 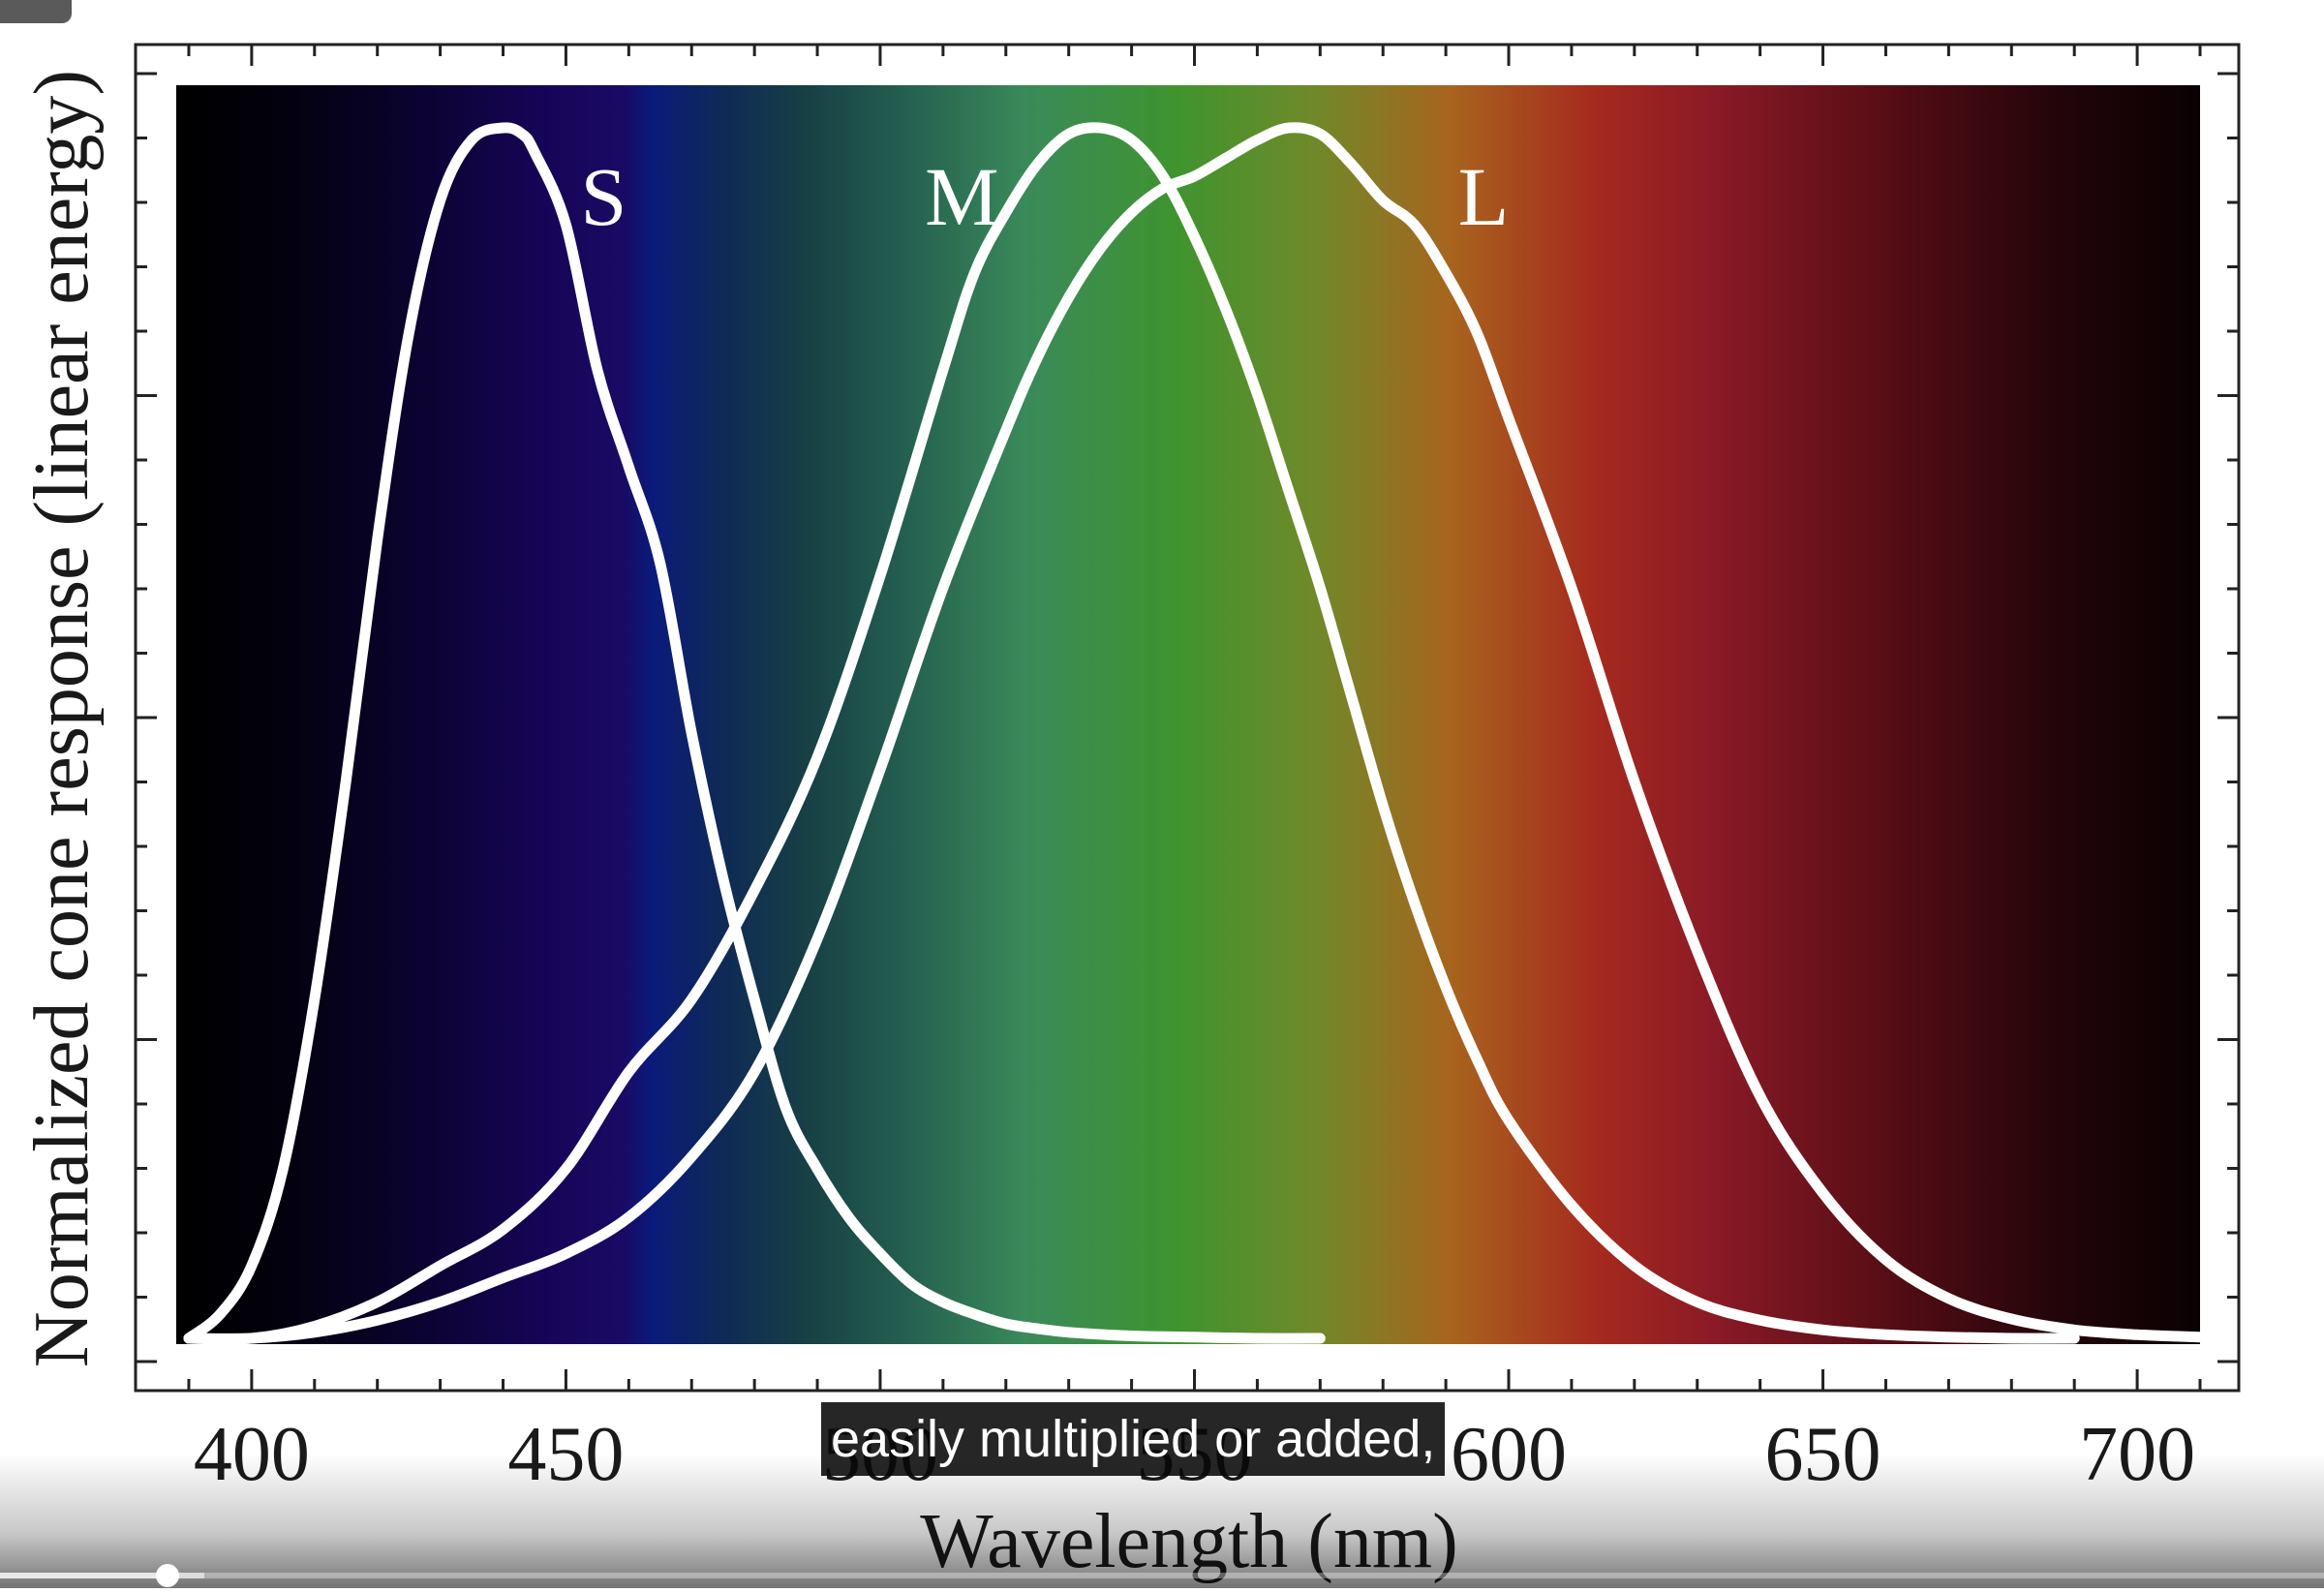 I want to click on corner-tab, so click(x=36, y=11).